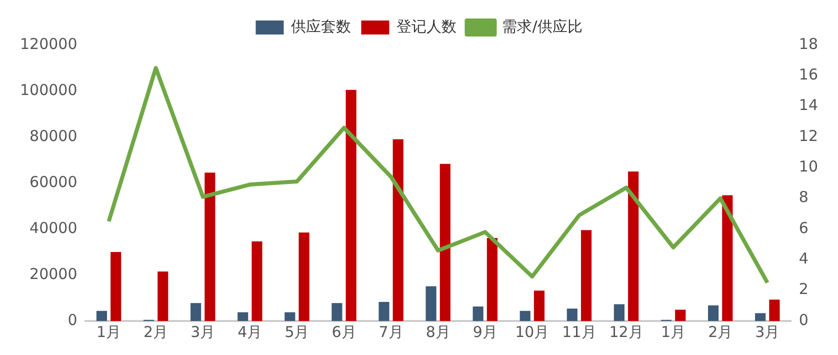  I want to click on y2-tick-label: 12, so click(808, 135).